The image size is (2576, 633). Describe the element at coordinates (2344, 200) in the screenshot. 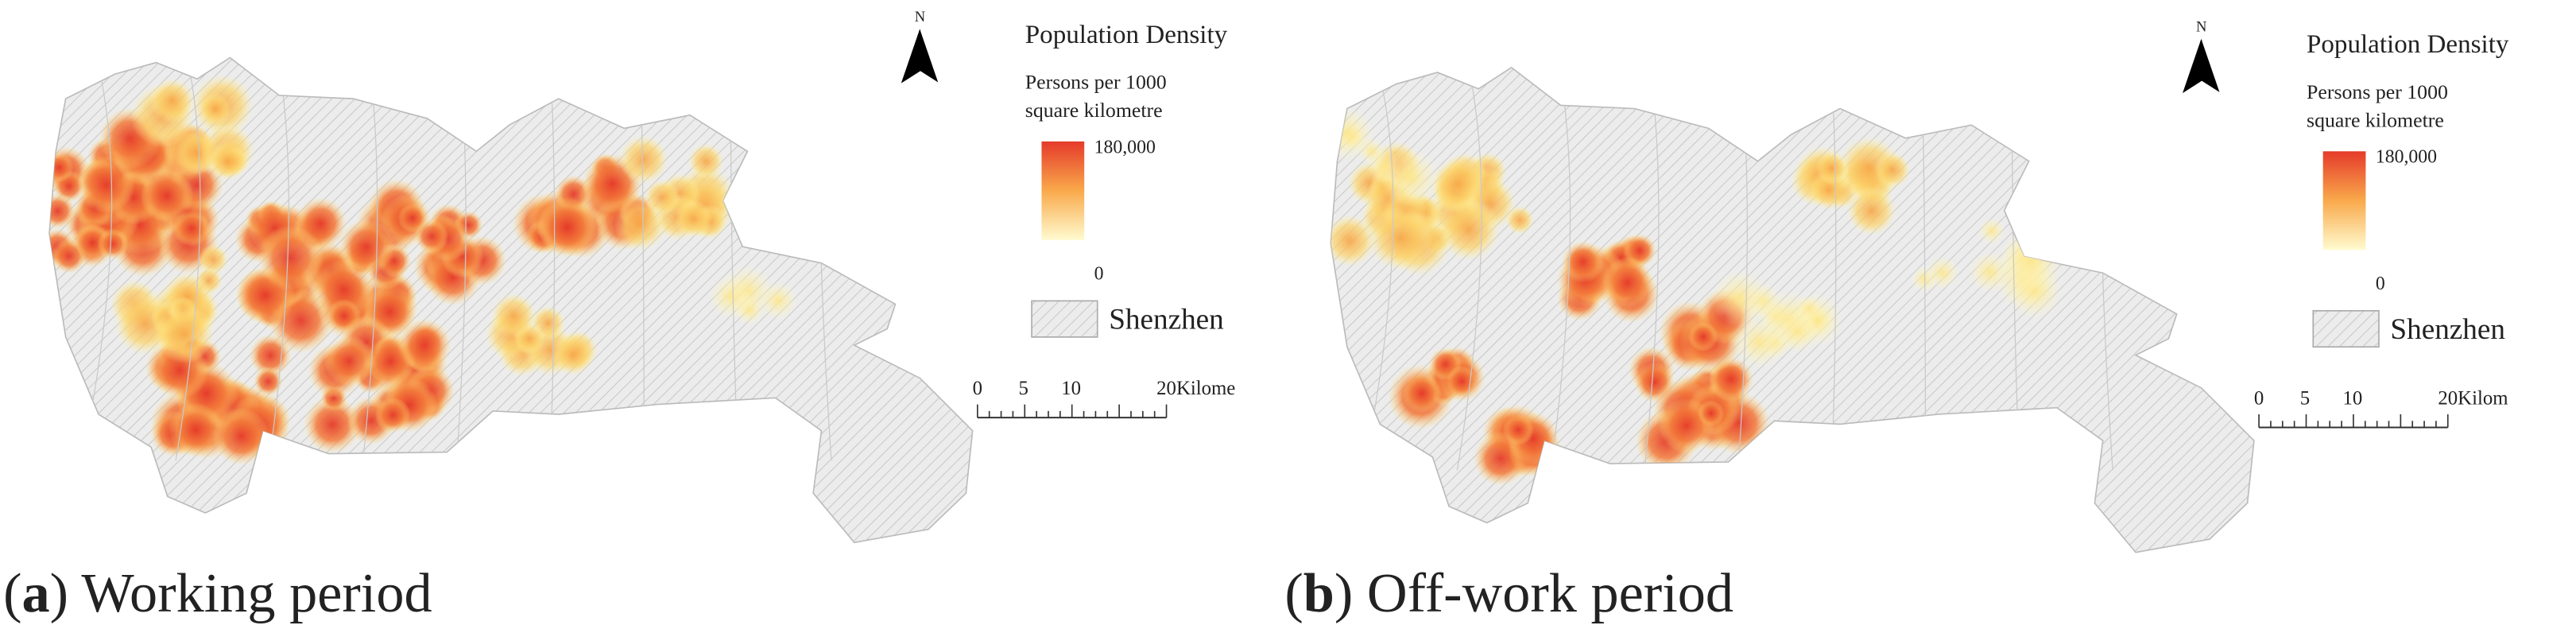

I see `legend-ramp` at that location.